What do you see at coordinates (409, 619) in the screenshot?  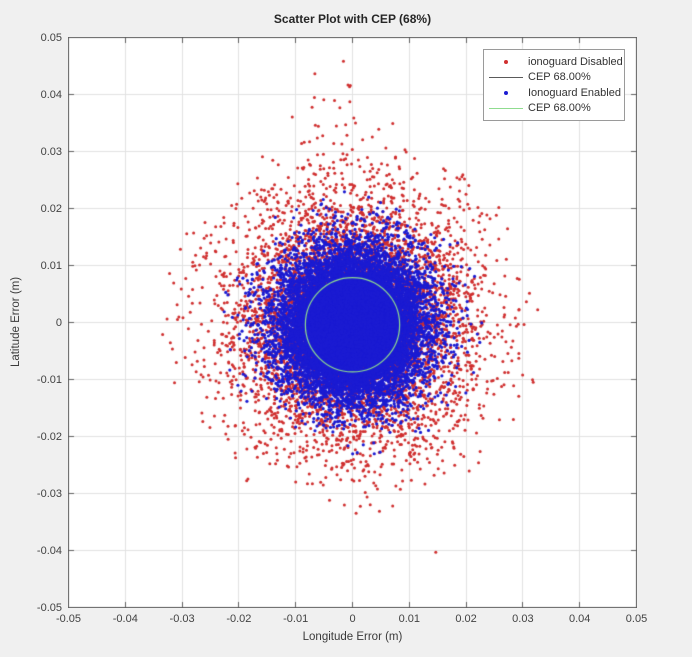 I see `x-tick-label: 0.01` at bounding box center [409, 619].